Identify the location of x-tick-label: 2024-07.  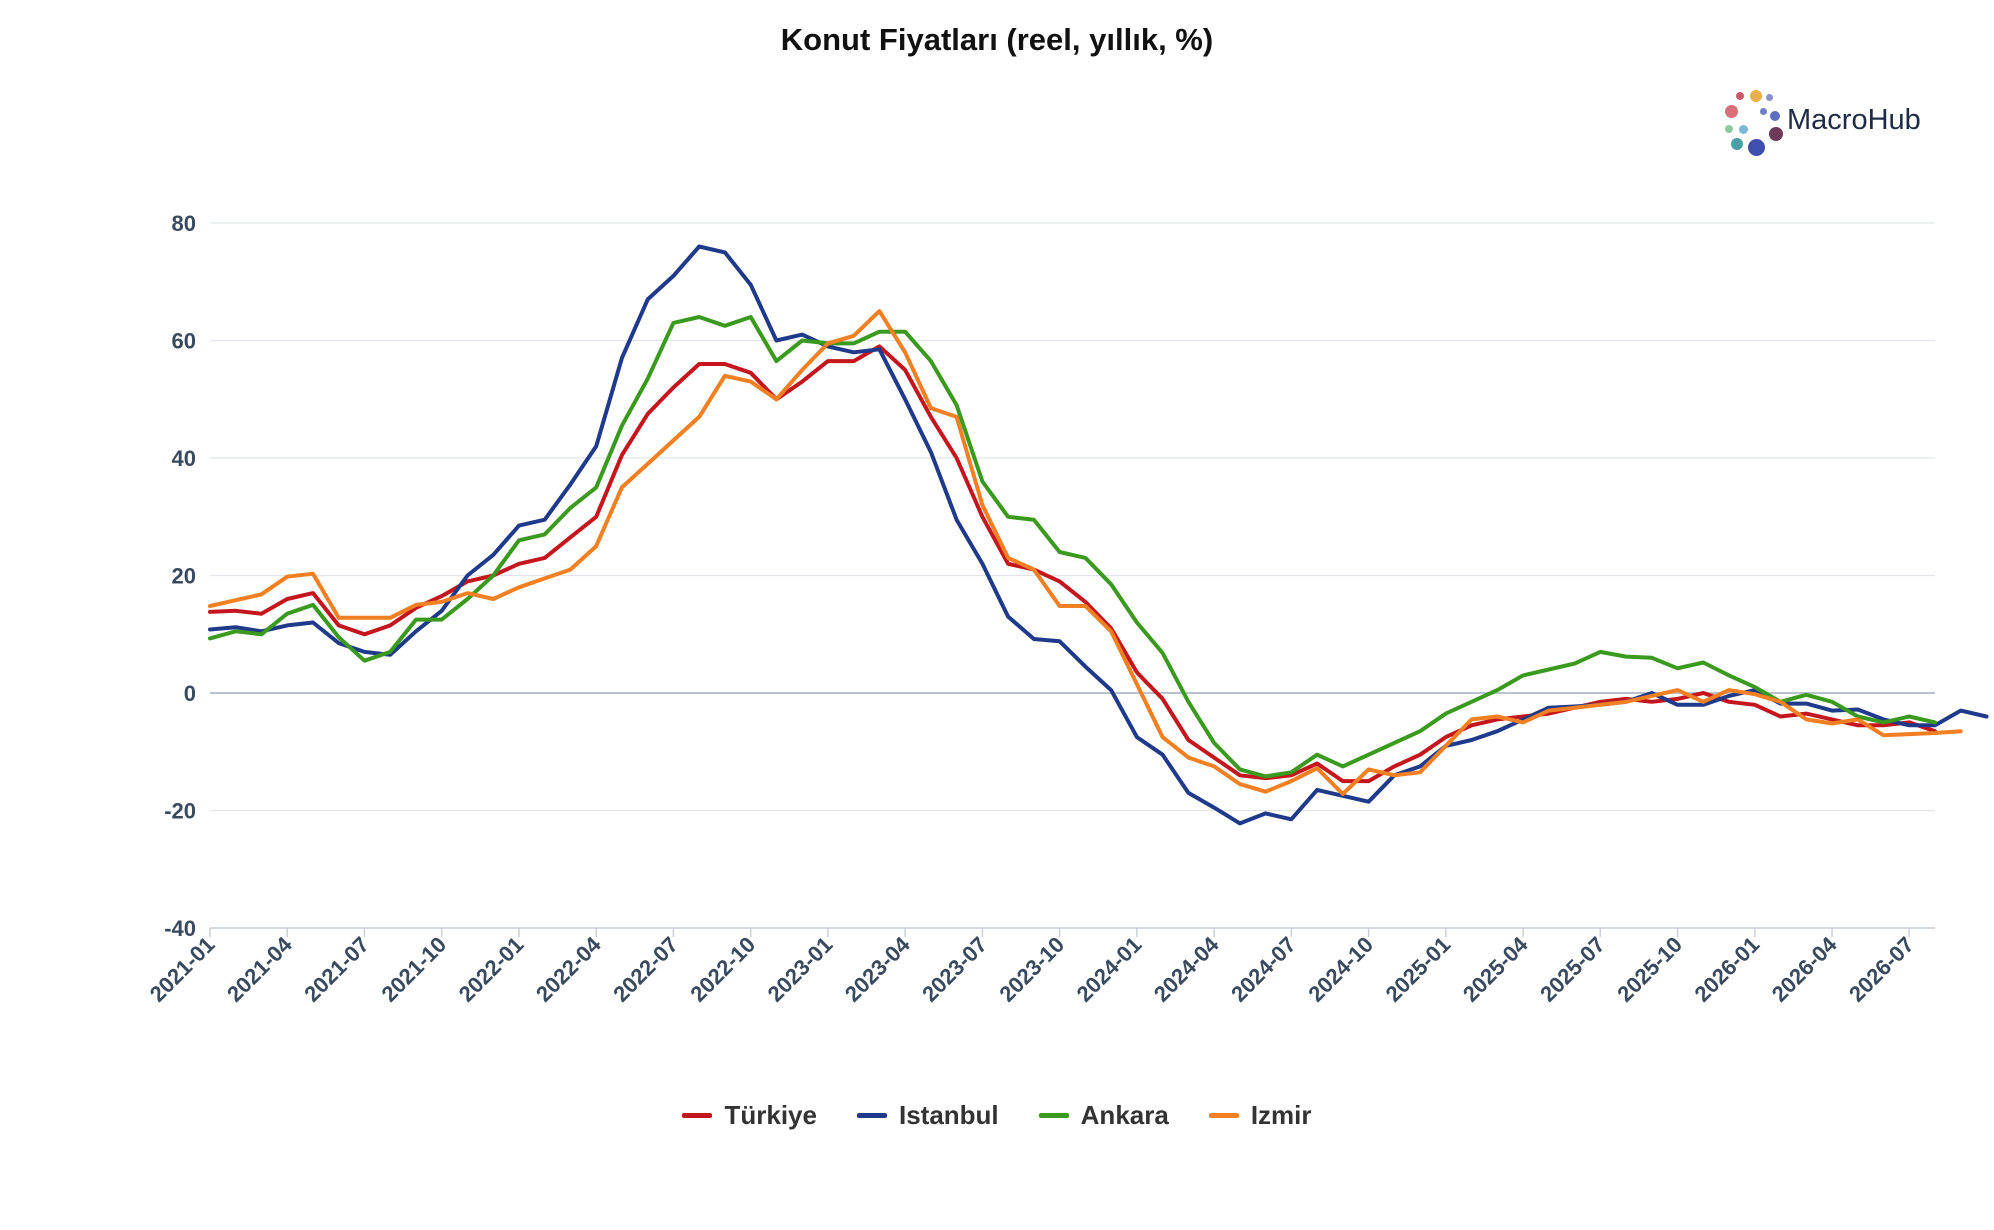
(1263, 969).